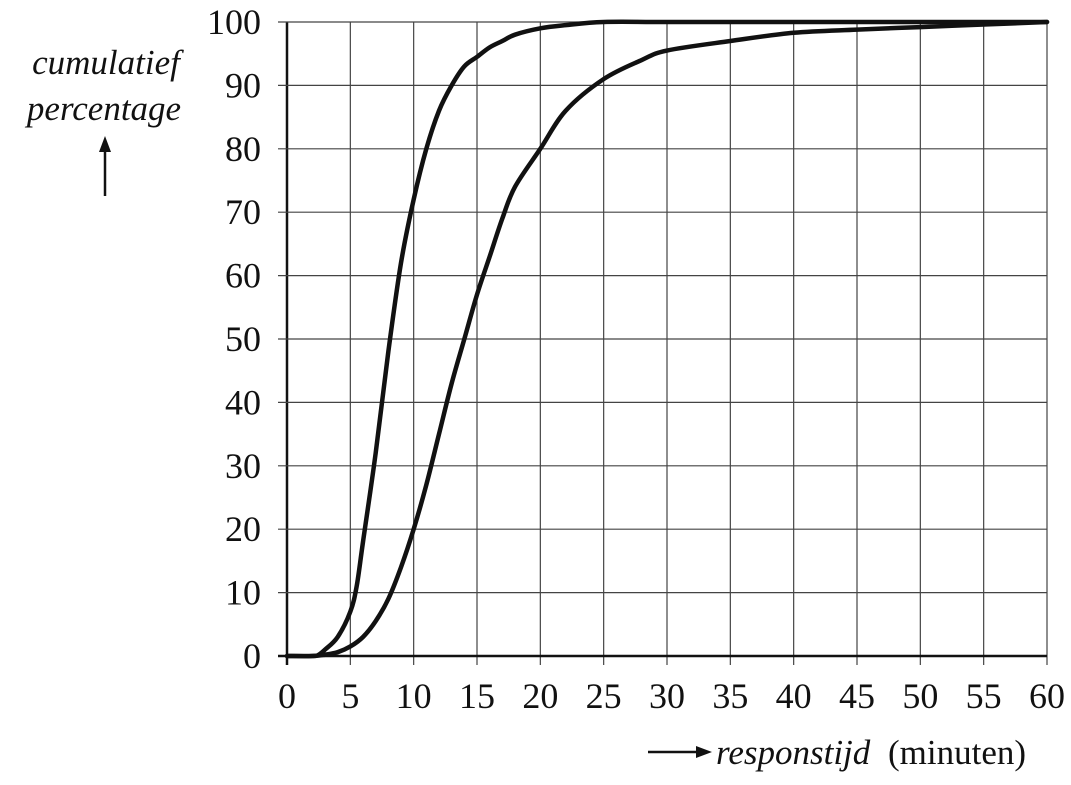  What do you see at coordinates (680, 752) in the screenshot?
I see `x-axis-arrow-icon` at bounding box center [680, 752].